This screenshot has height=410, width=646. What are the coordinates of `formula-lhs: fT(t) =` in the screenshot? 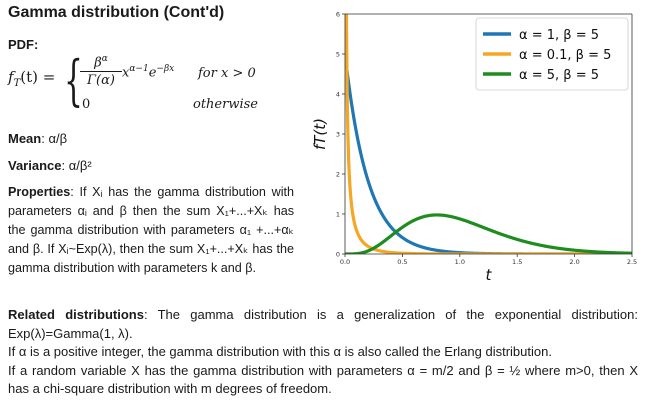 It's located at (31, 78).